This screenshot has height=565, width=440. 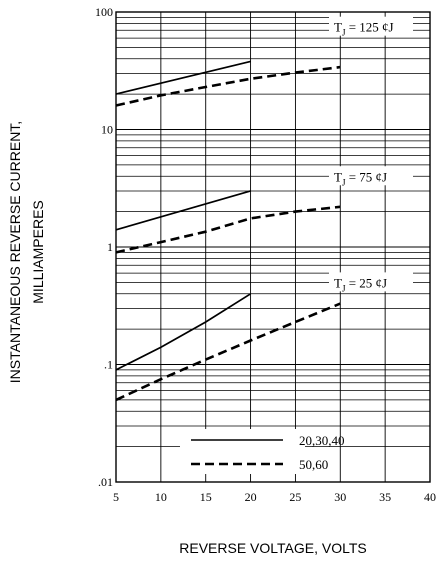 I want to click on y-tick-label: .01, so click(x=105, y=482).